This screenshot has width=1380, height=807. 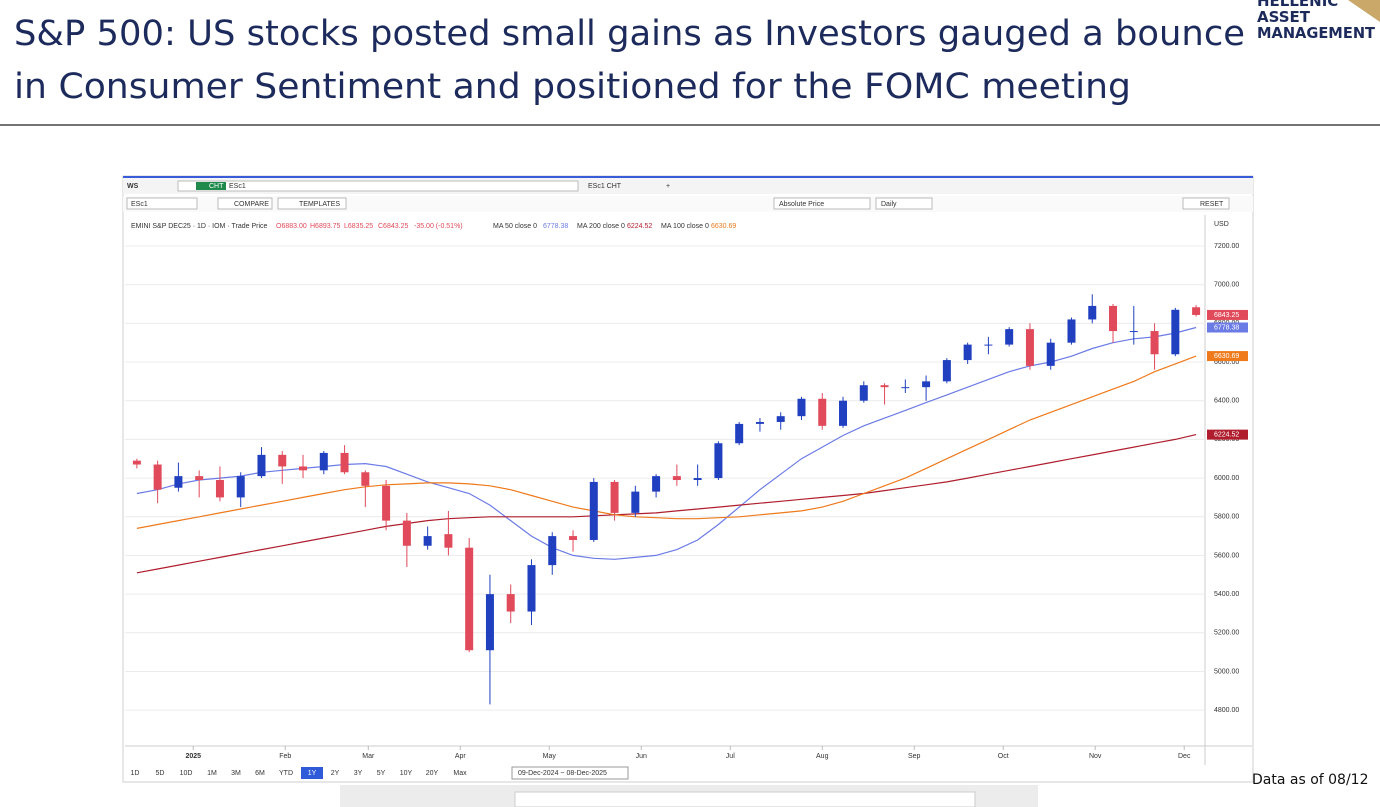 What do you see at coordinates (461, 756) in the screenshot?
I see `x-tick-label: Apr` at bounding box center [461, 756].